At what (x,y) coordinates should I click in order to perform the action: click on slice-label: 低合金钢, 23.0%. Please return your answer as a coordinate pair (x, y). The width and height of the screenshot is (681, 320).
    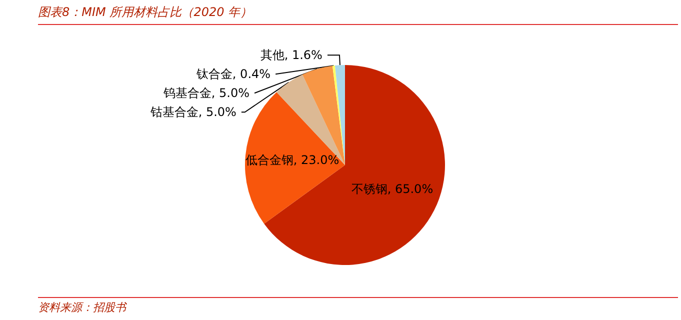
    Looking at the image, I should click on (292, 160).